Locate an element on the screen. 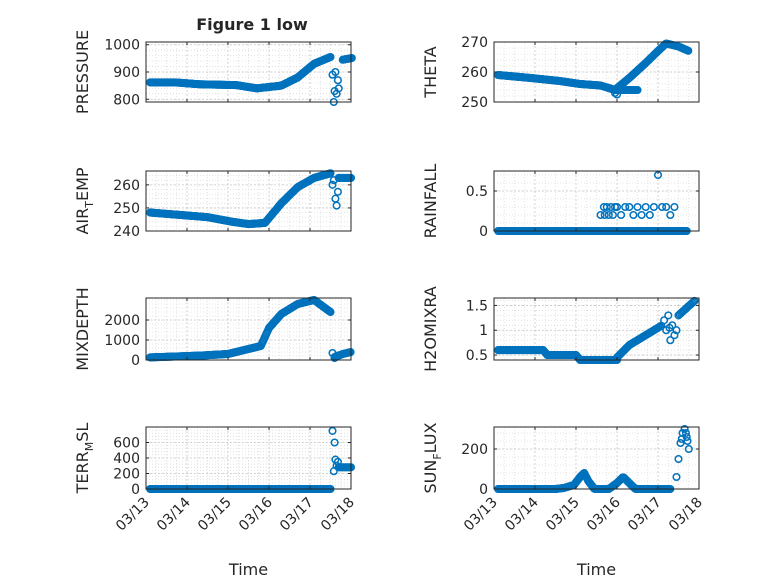 Image resolution: width=778 pixels, height=587 pixels. subplot-6: 0.5 1 1.5 H2OMIXRA is located at coordinates (560, 329).